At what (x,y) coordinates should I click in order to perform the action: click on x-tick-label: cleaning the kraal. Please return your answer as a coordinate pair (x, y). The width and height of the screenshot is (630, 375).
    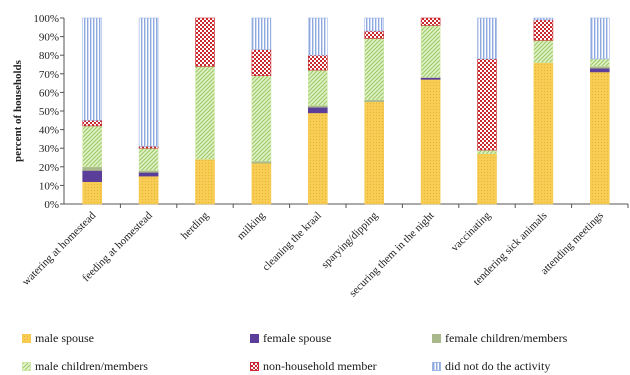
    Looking at the image, I should click on (292, 242).